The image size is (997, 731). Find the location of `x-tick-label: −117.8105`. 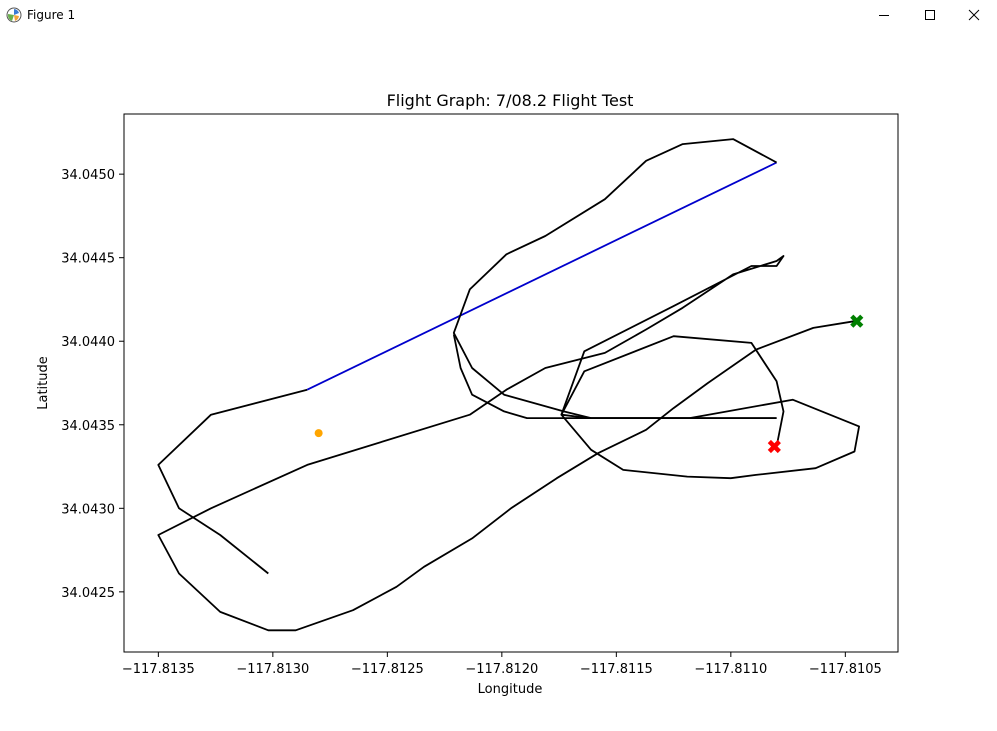

x-tick-label: −117.8105 is located at coordinates (845, 669).